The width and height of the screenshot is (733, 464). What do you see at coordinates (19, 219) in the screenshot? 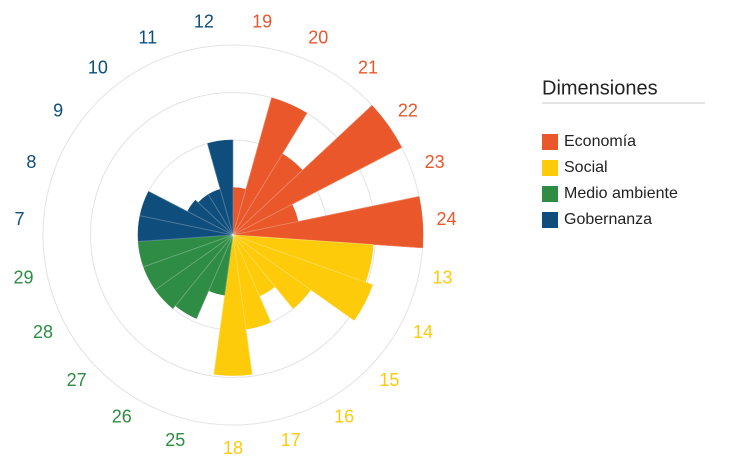
I see `category-label: 7` at bounding box center [19, 219].